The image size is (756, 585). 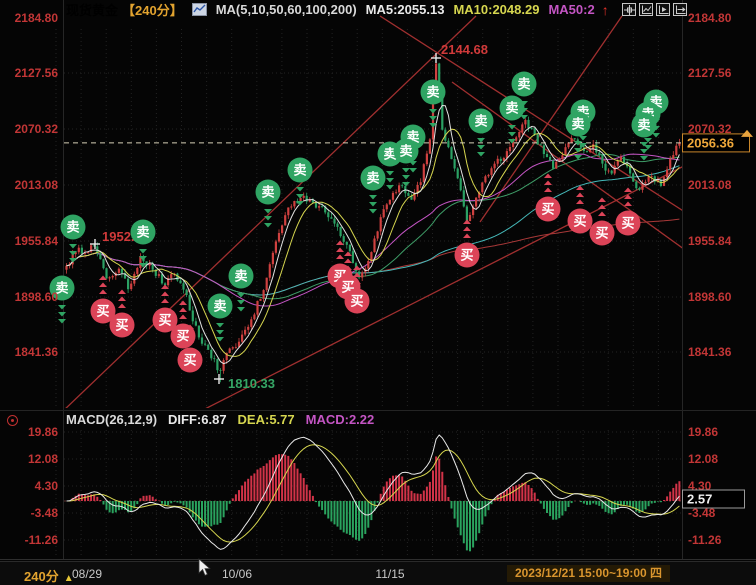 What do you see at coordinates (12, 420) in the screenshot?
I see `indicator-settings-icon` at bounding box center [12, 420].